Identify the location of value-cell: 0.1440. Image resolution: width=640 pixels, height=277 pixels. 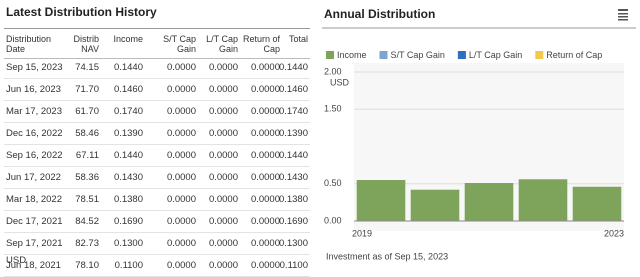
(128, 67).